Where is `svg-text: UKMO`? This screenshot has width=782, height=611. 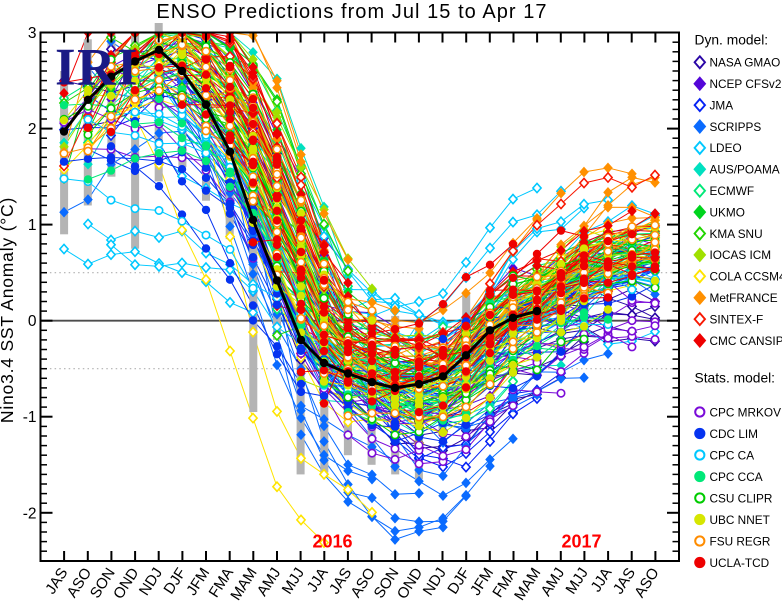
svg-text: UKMO is located at coordinates (727, 212).